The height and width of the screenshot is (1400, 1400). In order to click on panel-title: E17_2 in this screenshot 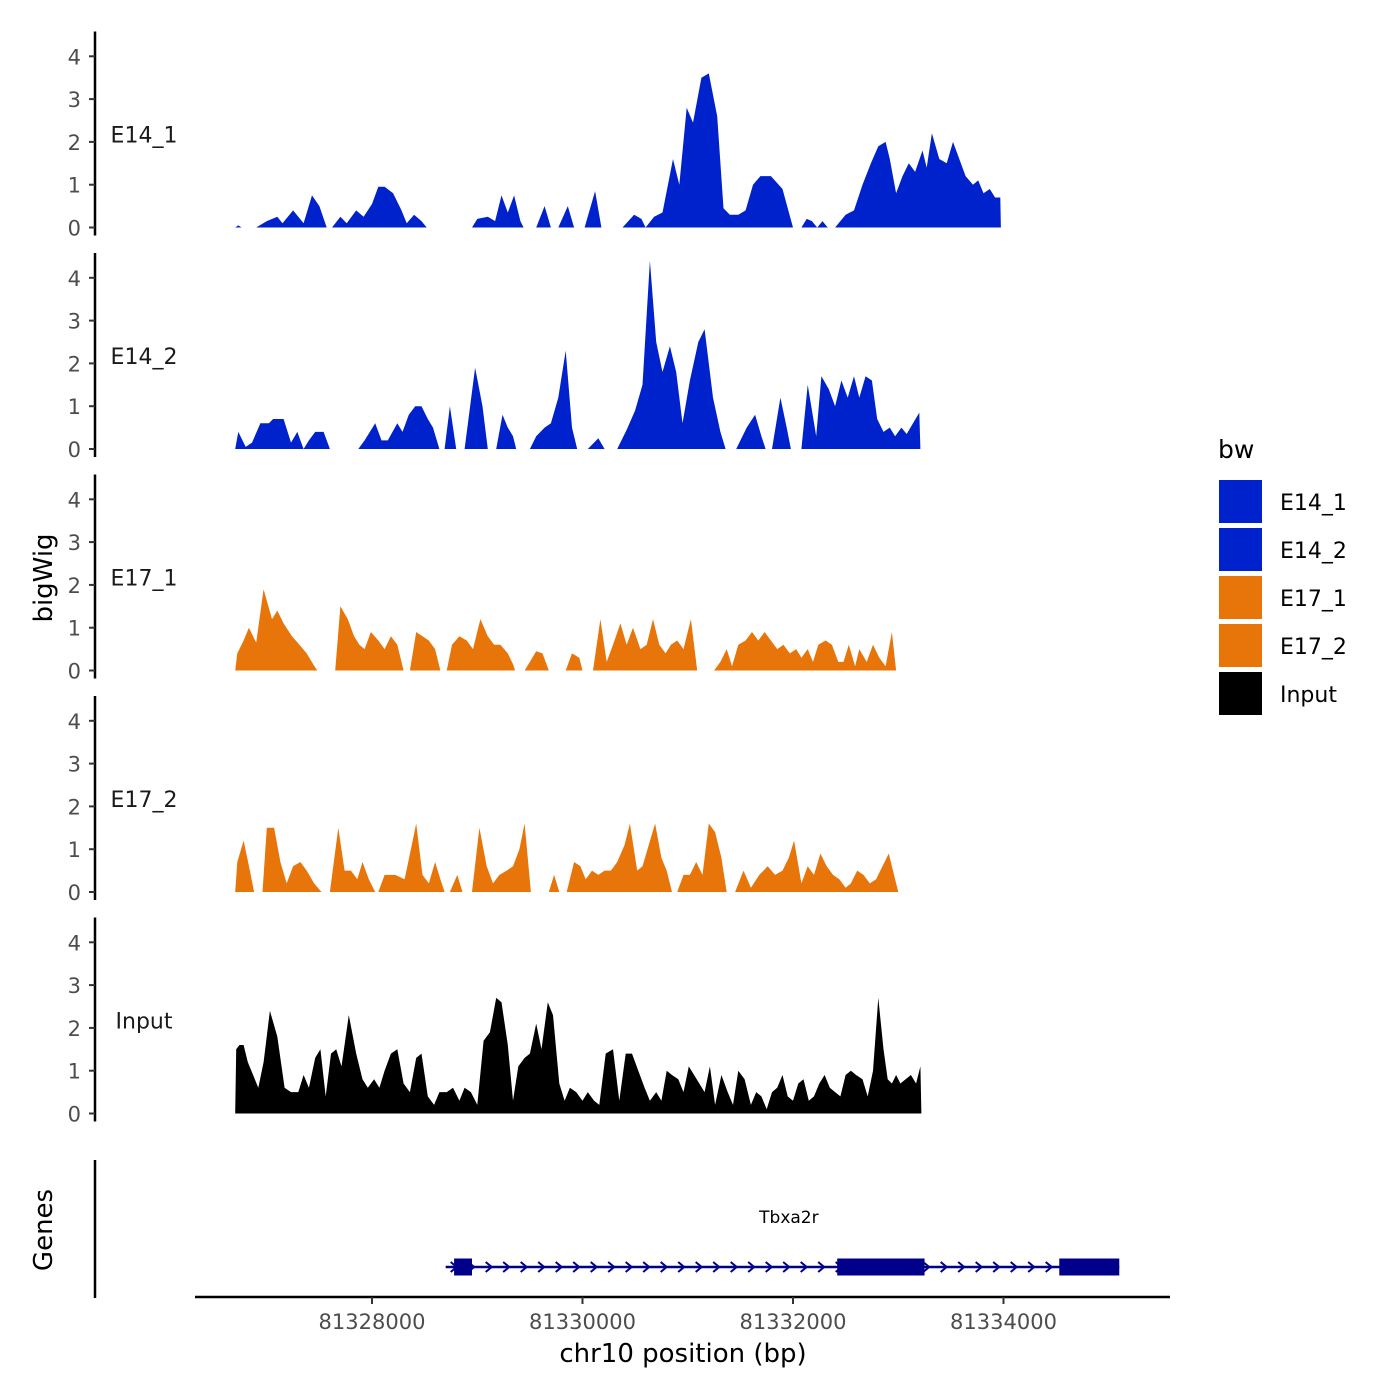, I will do `click(144, 800)`.